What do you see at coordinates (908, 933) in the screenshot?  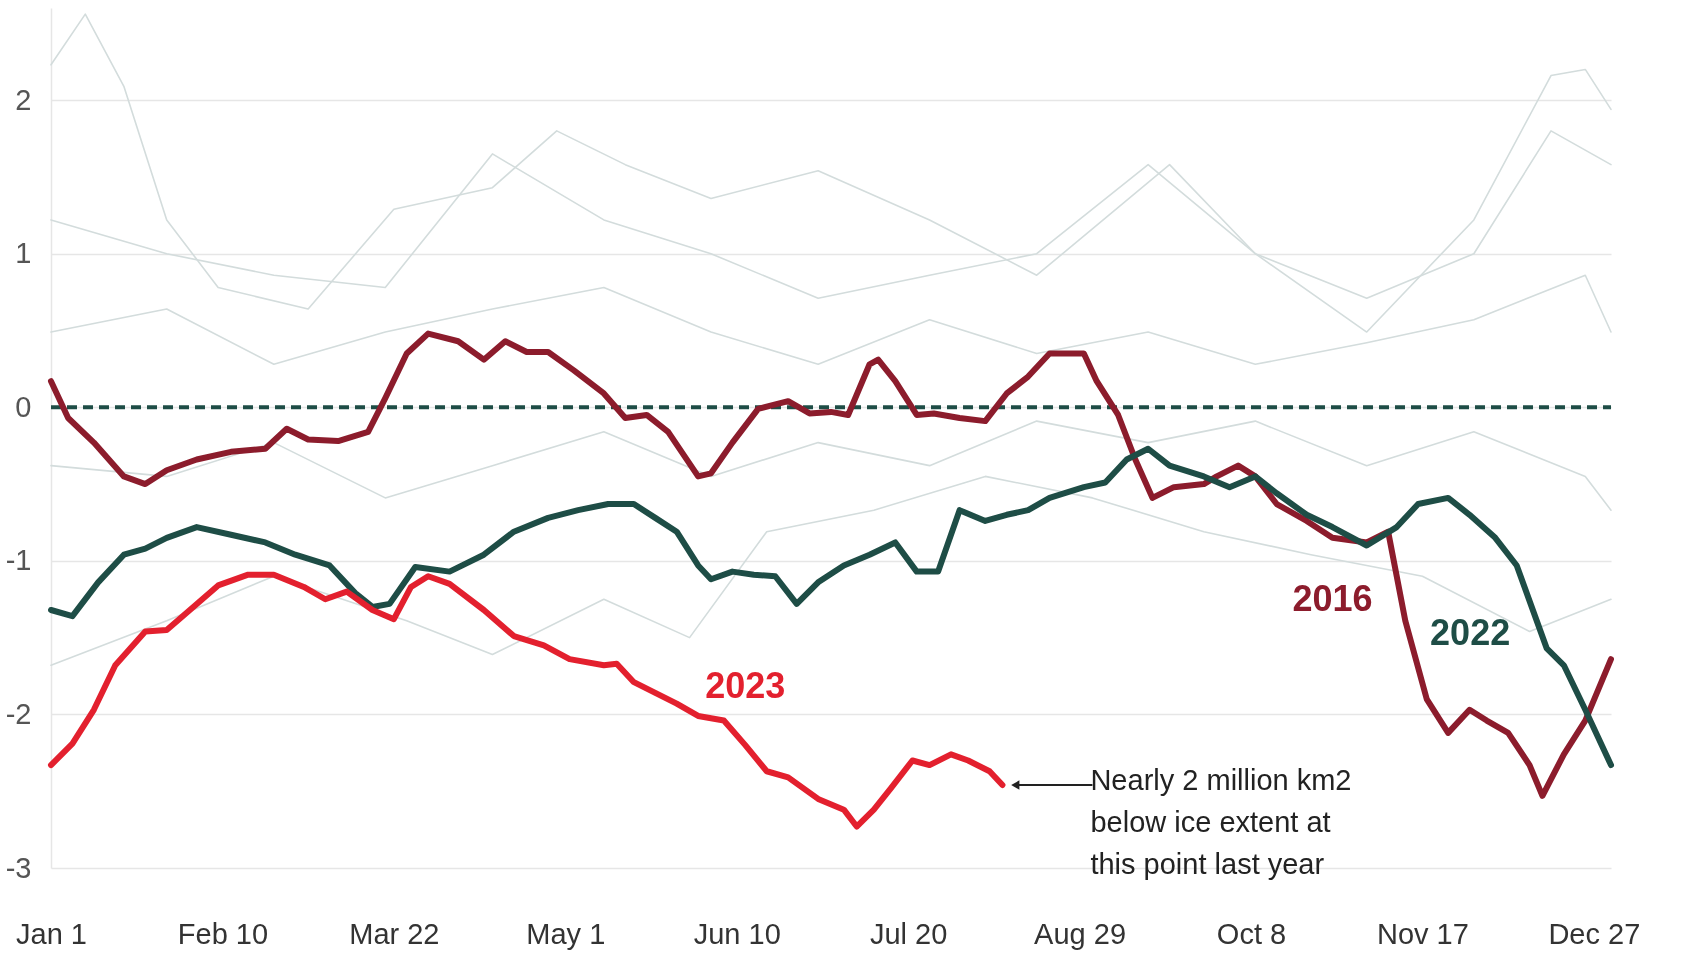 I see `x-tick-label: Jul 20` at bounding box center [908, 933].